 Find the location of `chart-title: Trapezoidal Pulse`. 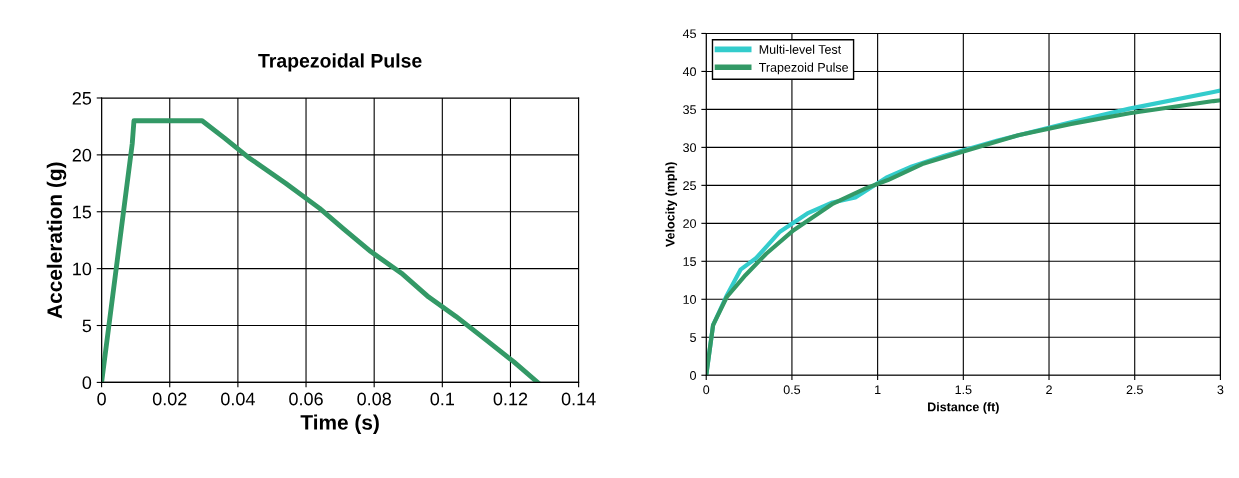

chart-title: Trapezoidal Pulse is located at coordinates (340, 62).